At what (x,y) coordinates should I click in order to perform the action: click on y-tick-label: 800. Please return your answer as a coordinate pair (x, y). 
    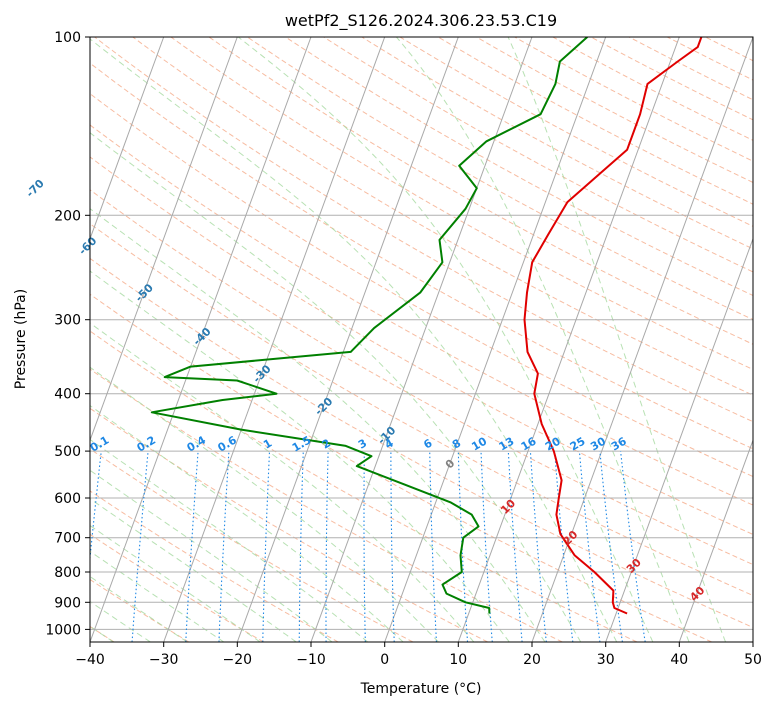
    Looking at the image, I should click on (67, 573).